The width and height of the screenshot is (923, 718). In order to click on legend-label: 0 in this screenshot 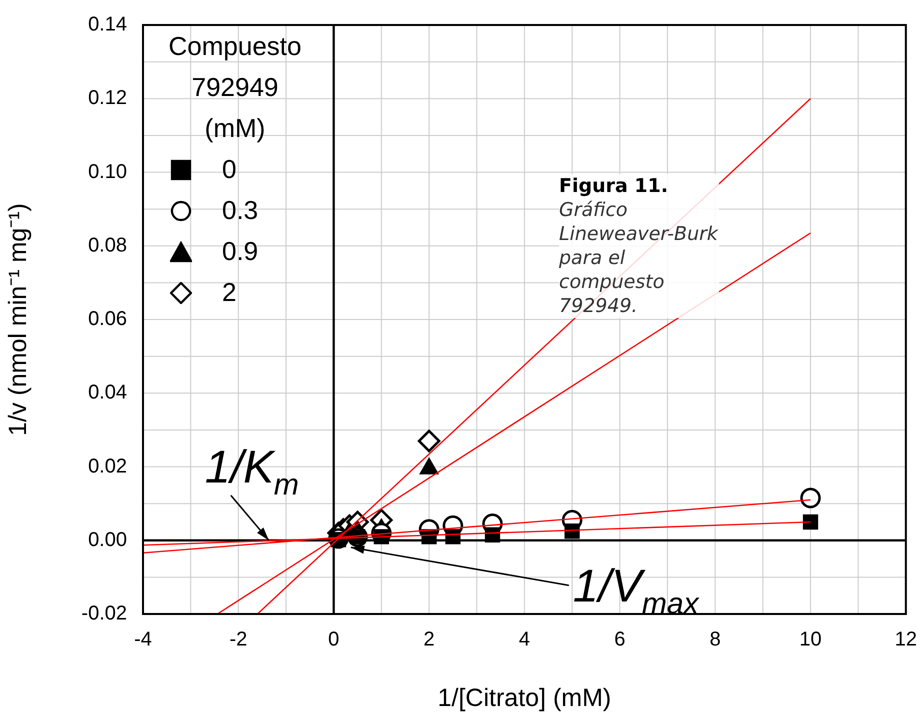, I will do `click(229, 169)`.